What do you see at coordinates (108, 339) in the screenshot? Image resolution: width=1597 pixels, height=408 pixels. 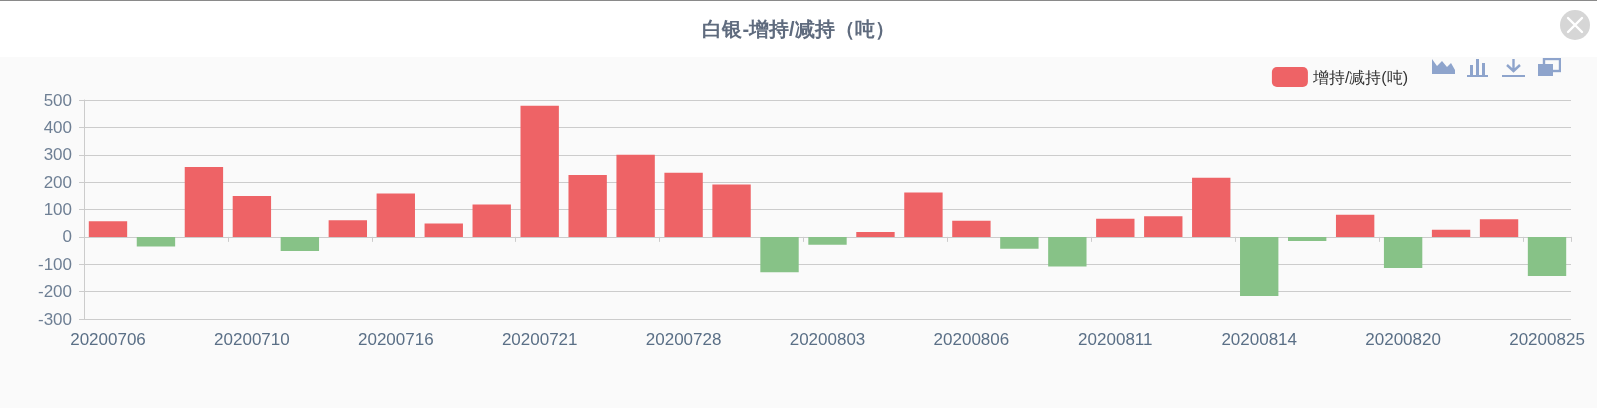 I see `x-tick-label: 20200706` at bounding box center [108, 339].